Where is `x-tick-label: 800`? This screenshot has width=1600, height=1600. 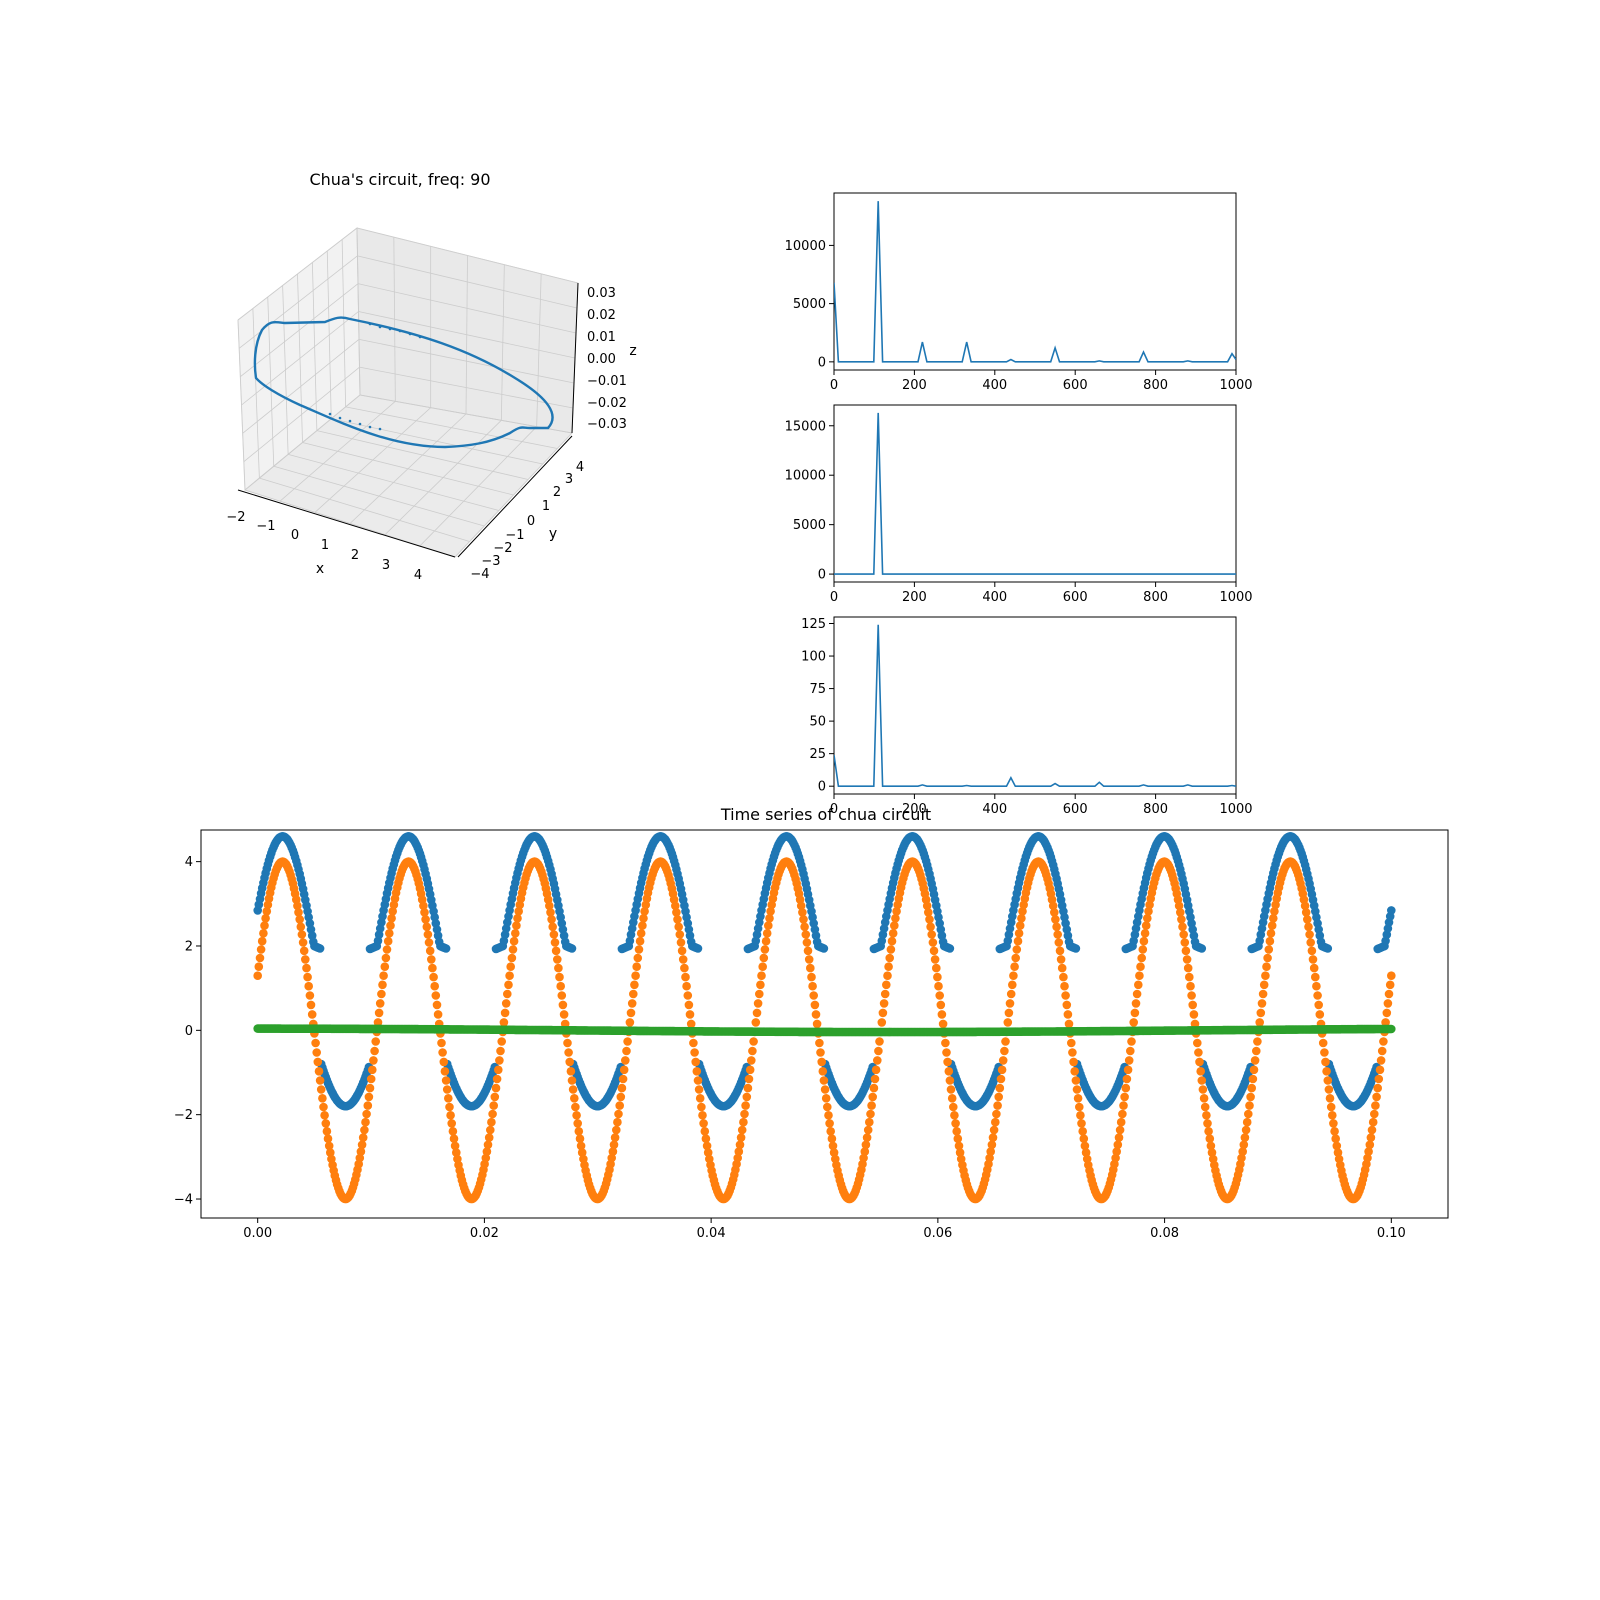 x-tick-label: 800 is located at coordinates (1155, 809).